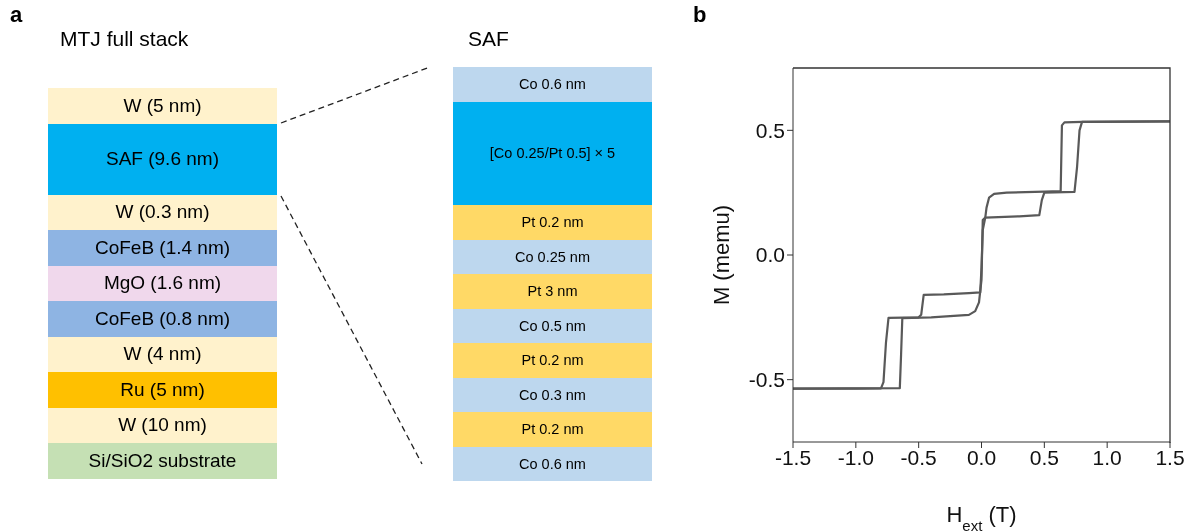  What do you see at coordinates (770, 130) in the screenshot?
I see `y-tick-label: 0.5` at bounding box center [770, 130].